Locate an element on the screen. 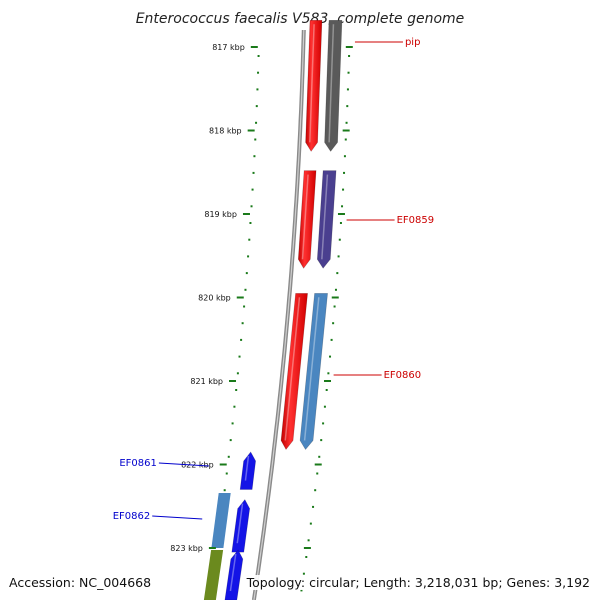 Image resolution: width=600 pixels, height=600 pixels. cds-arrow-pip is located at coordinates (314, 85).